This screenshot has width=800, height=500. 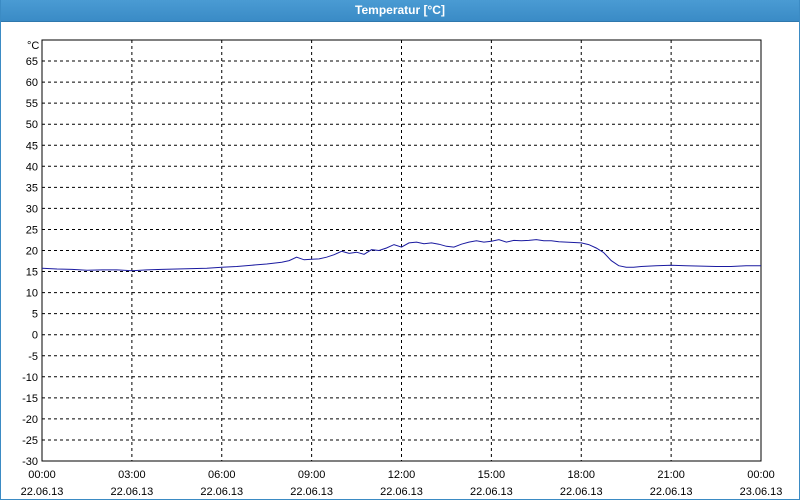 What do you see at coordinates (32, 230) in the screenshot?
I see `y-tick-label: 25` at bounding box center [32, 230].